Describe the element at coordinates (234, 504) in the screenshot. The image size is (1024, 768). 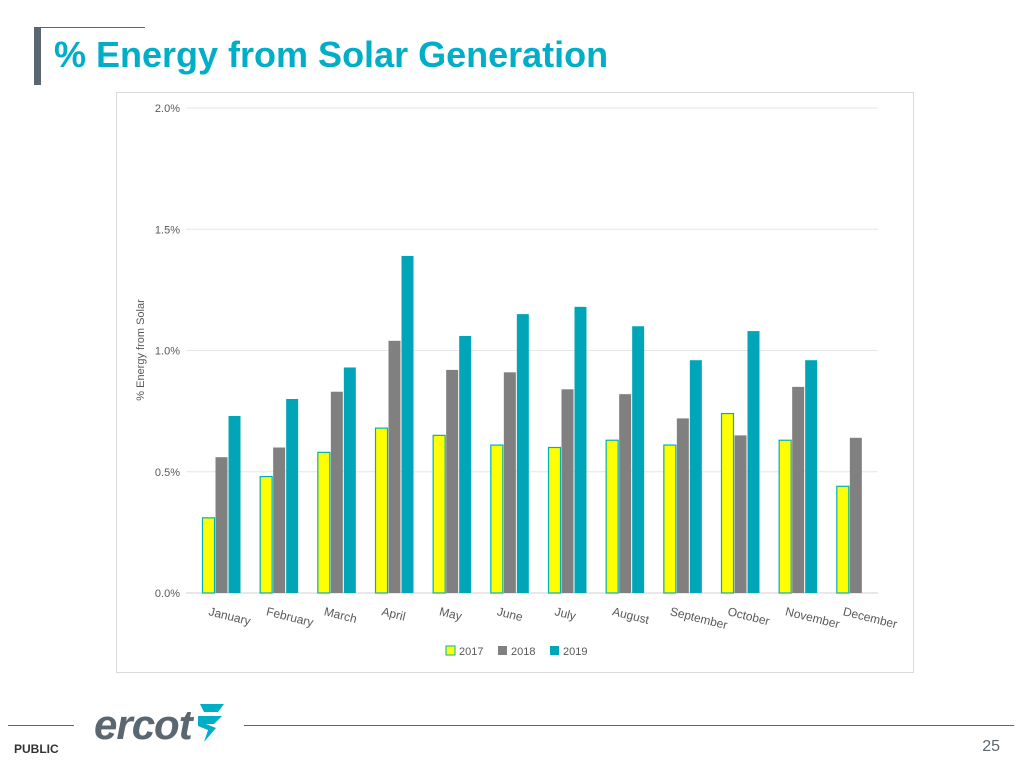
I see `bar-2019-january` at that location.